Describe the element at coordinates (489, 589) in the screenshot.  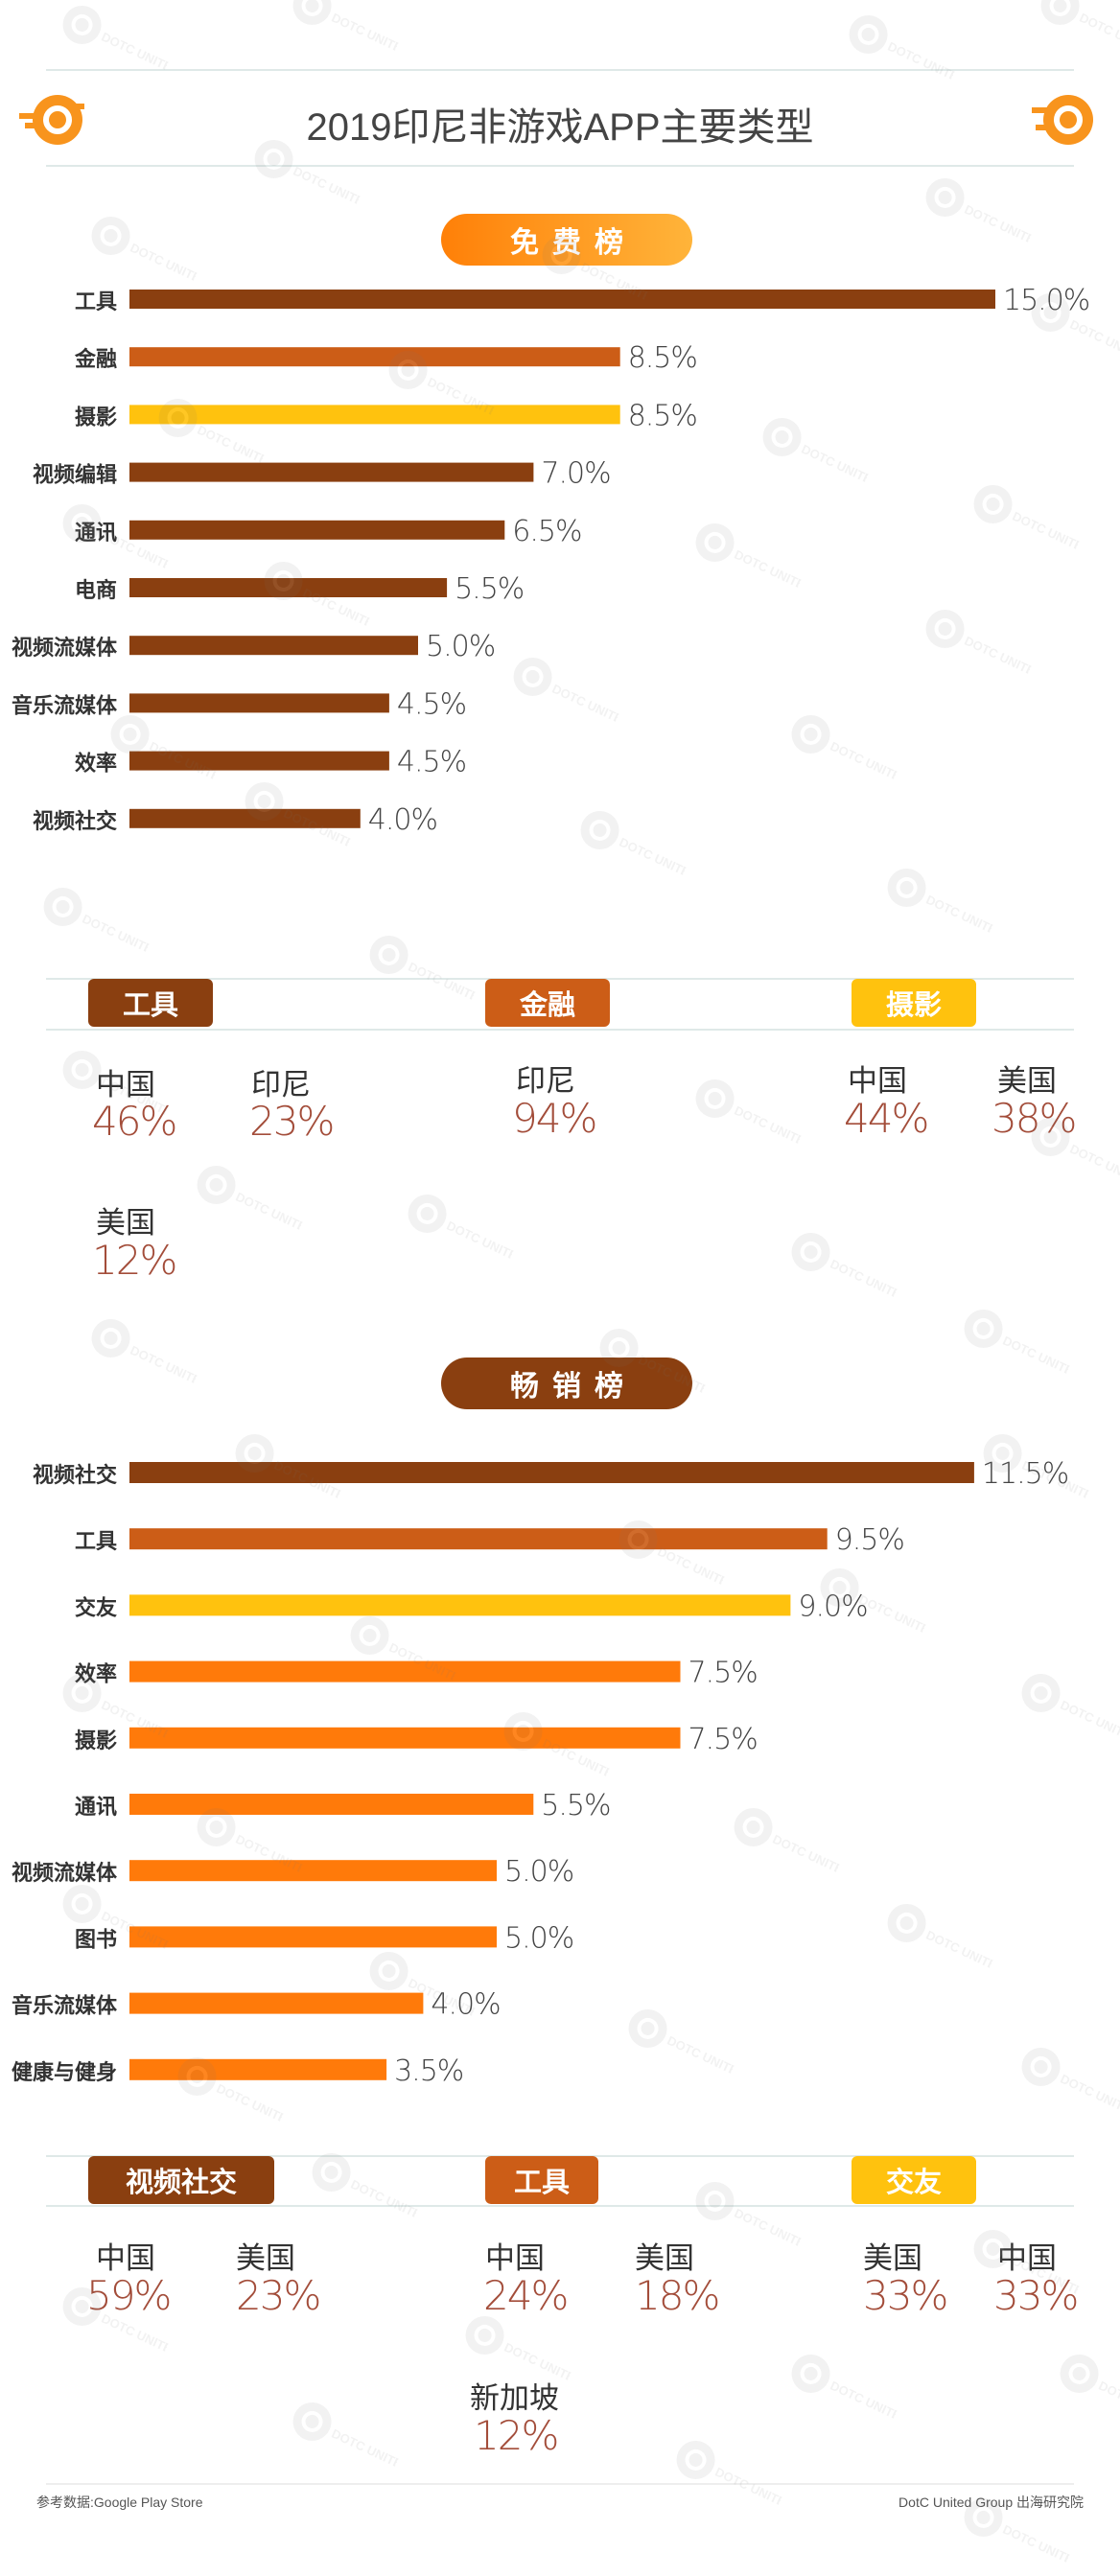
I see `free-value-label: 5.5%` at that location.